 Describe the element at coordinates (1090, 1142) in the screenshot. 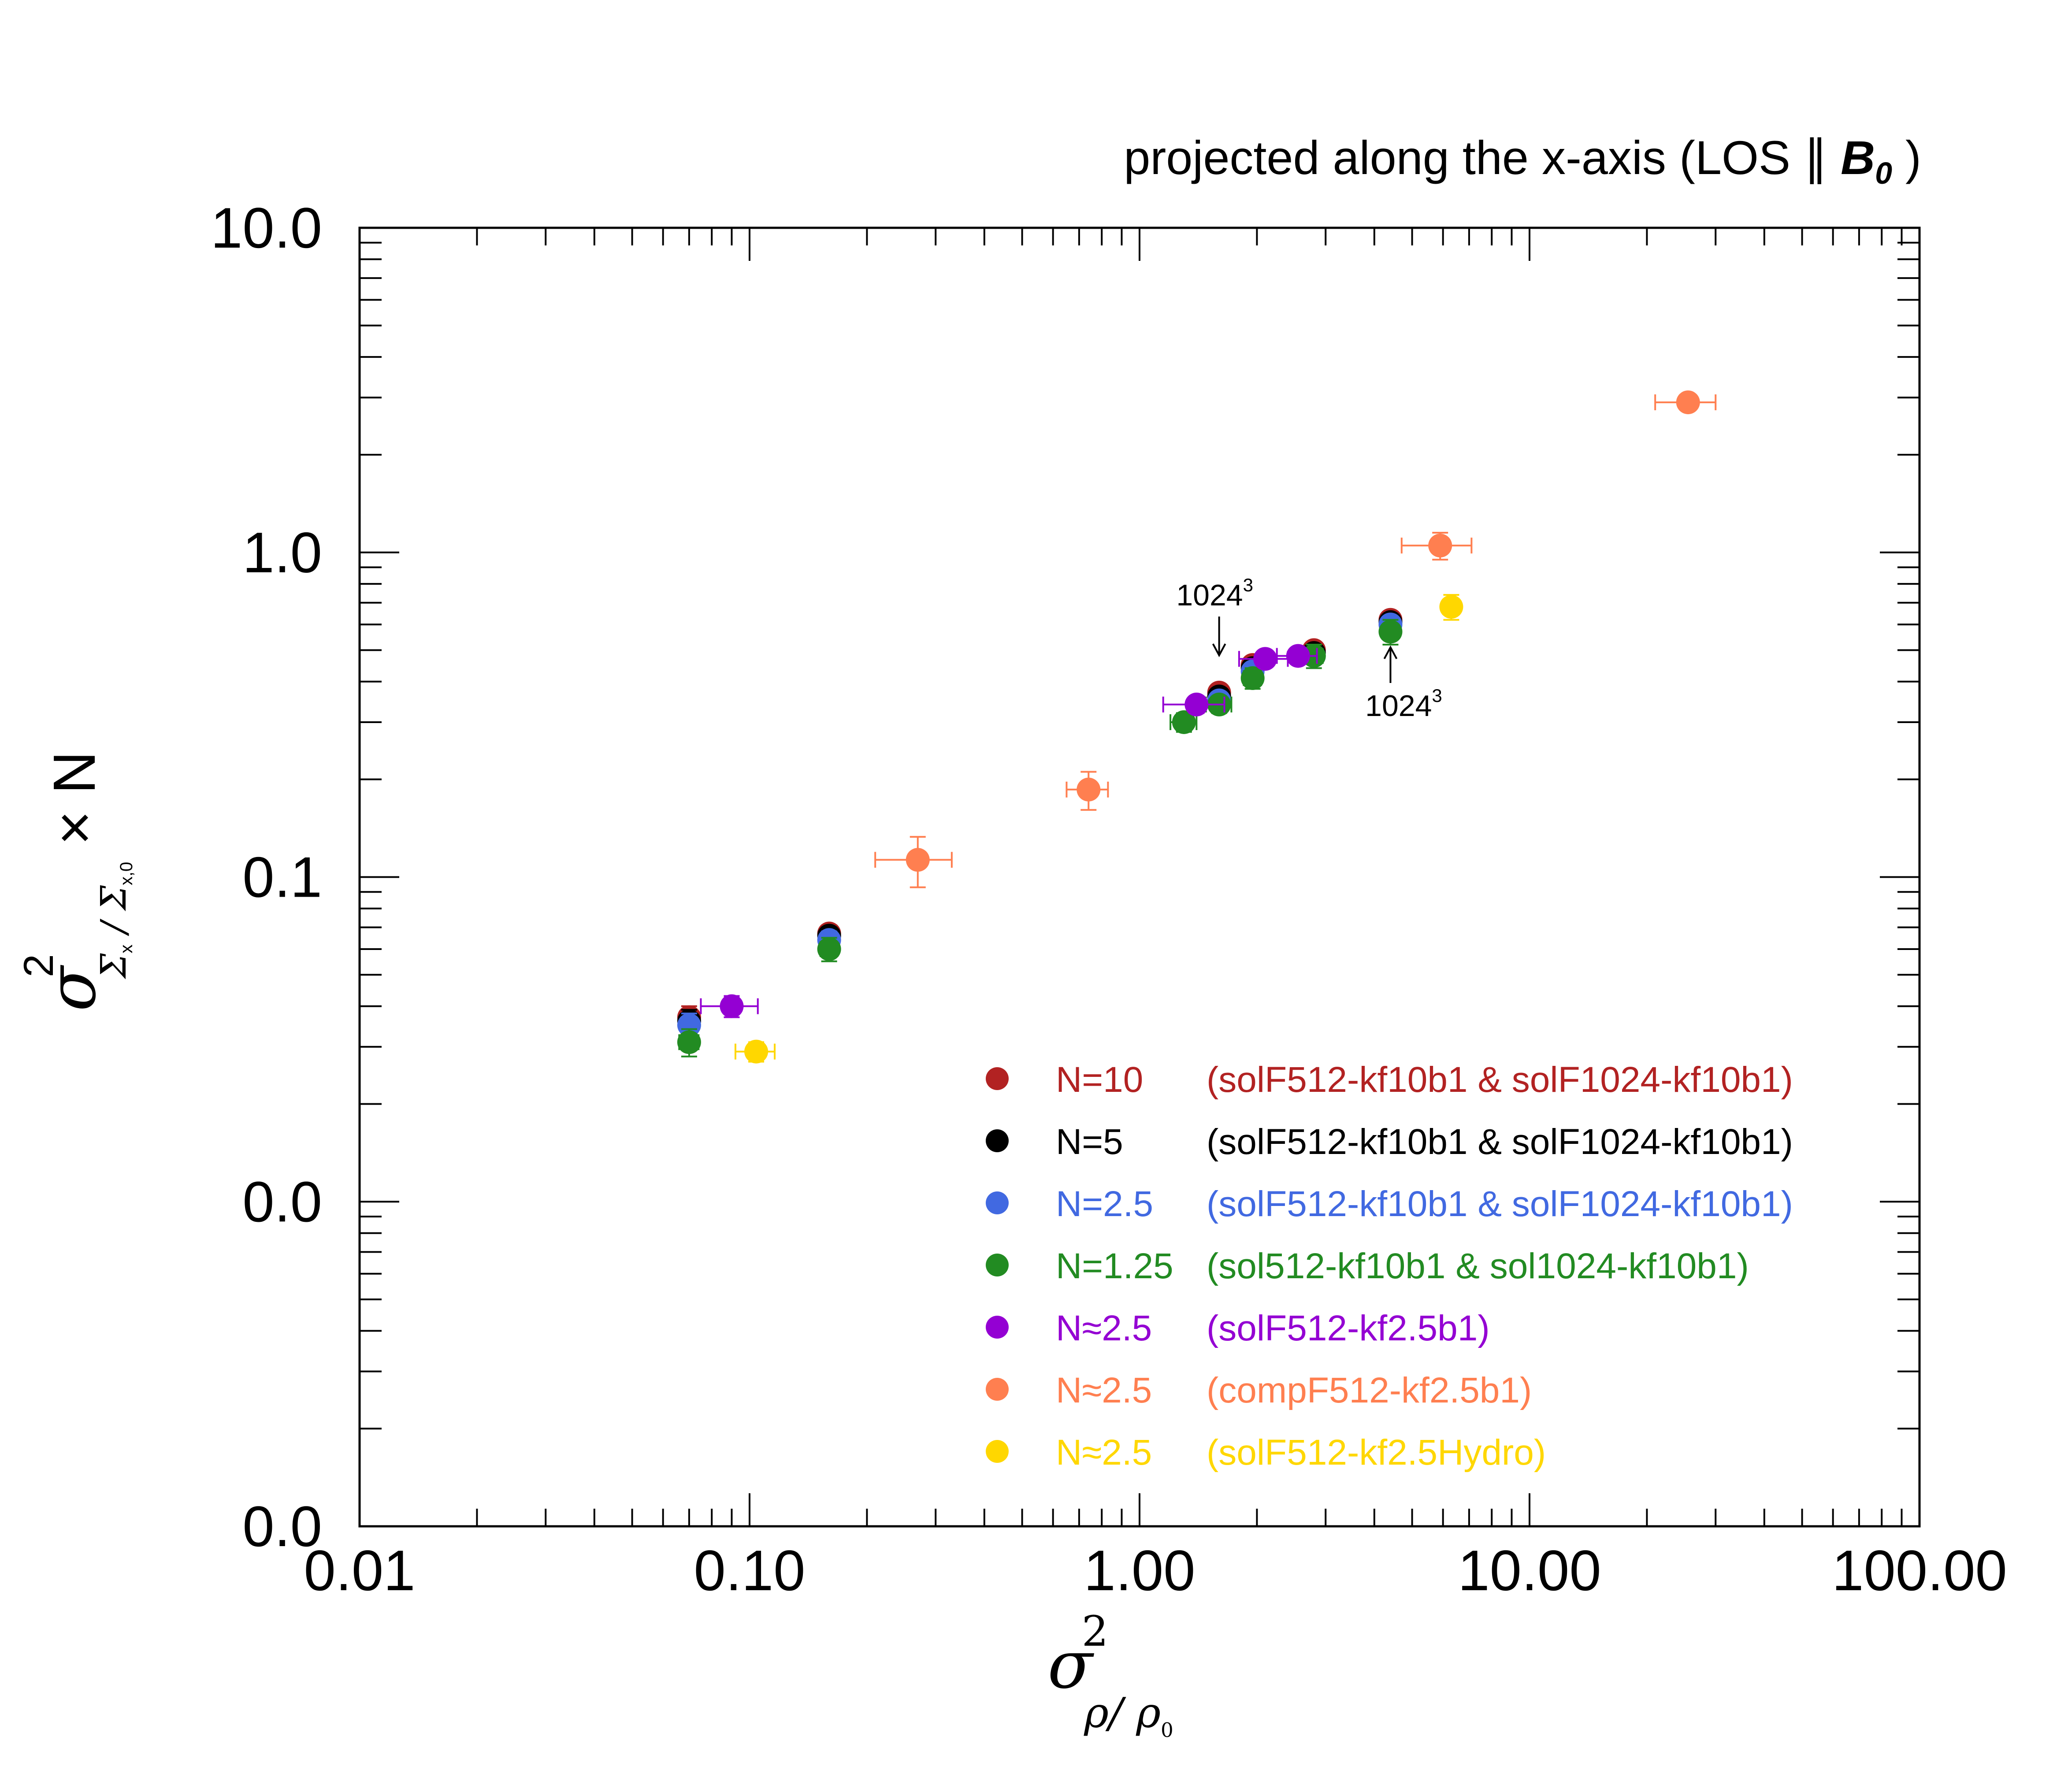

I see `legend-name: N=5` at that location.